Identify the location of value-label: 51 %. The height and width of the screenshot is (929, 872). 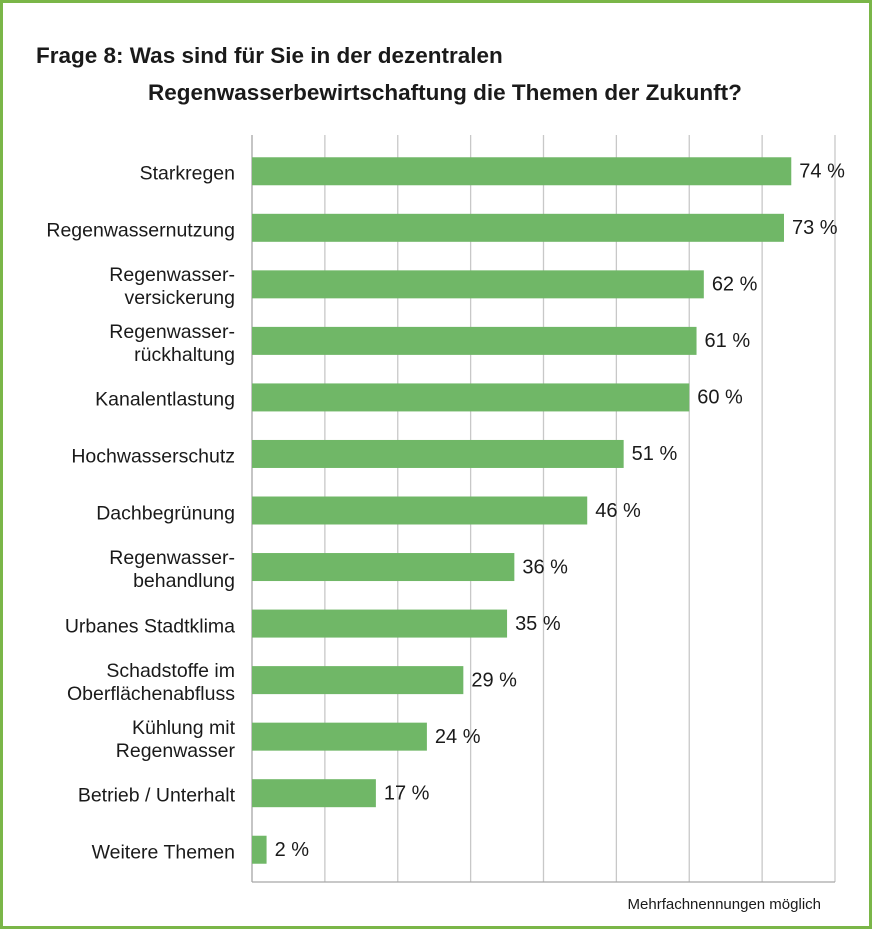
(655, 454).